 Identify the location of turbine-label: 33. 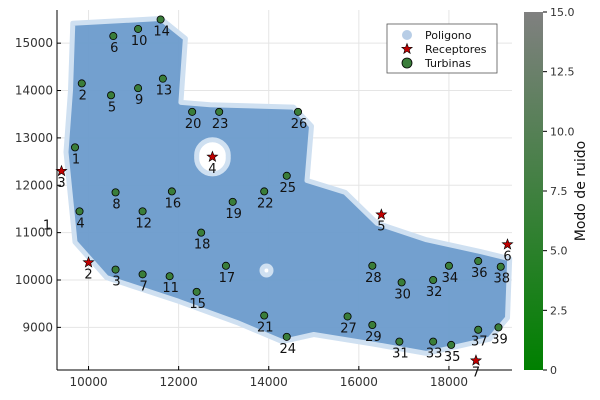
(434, 354).